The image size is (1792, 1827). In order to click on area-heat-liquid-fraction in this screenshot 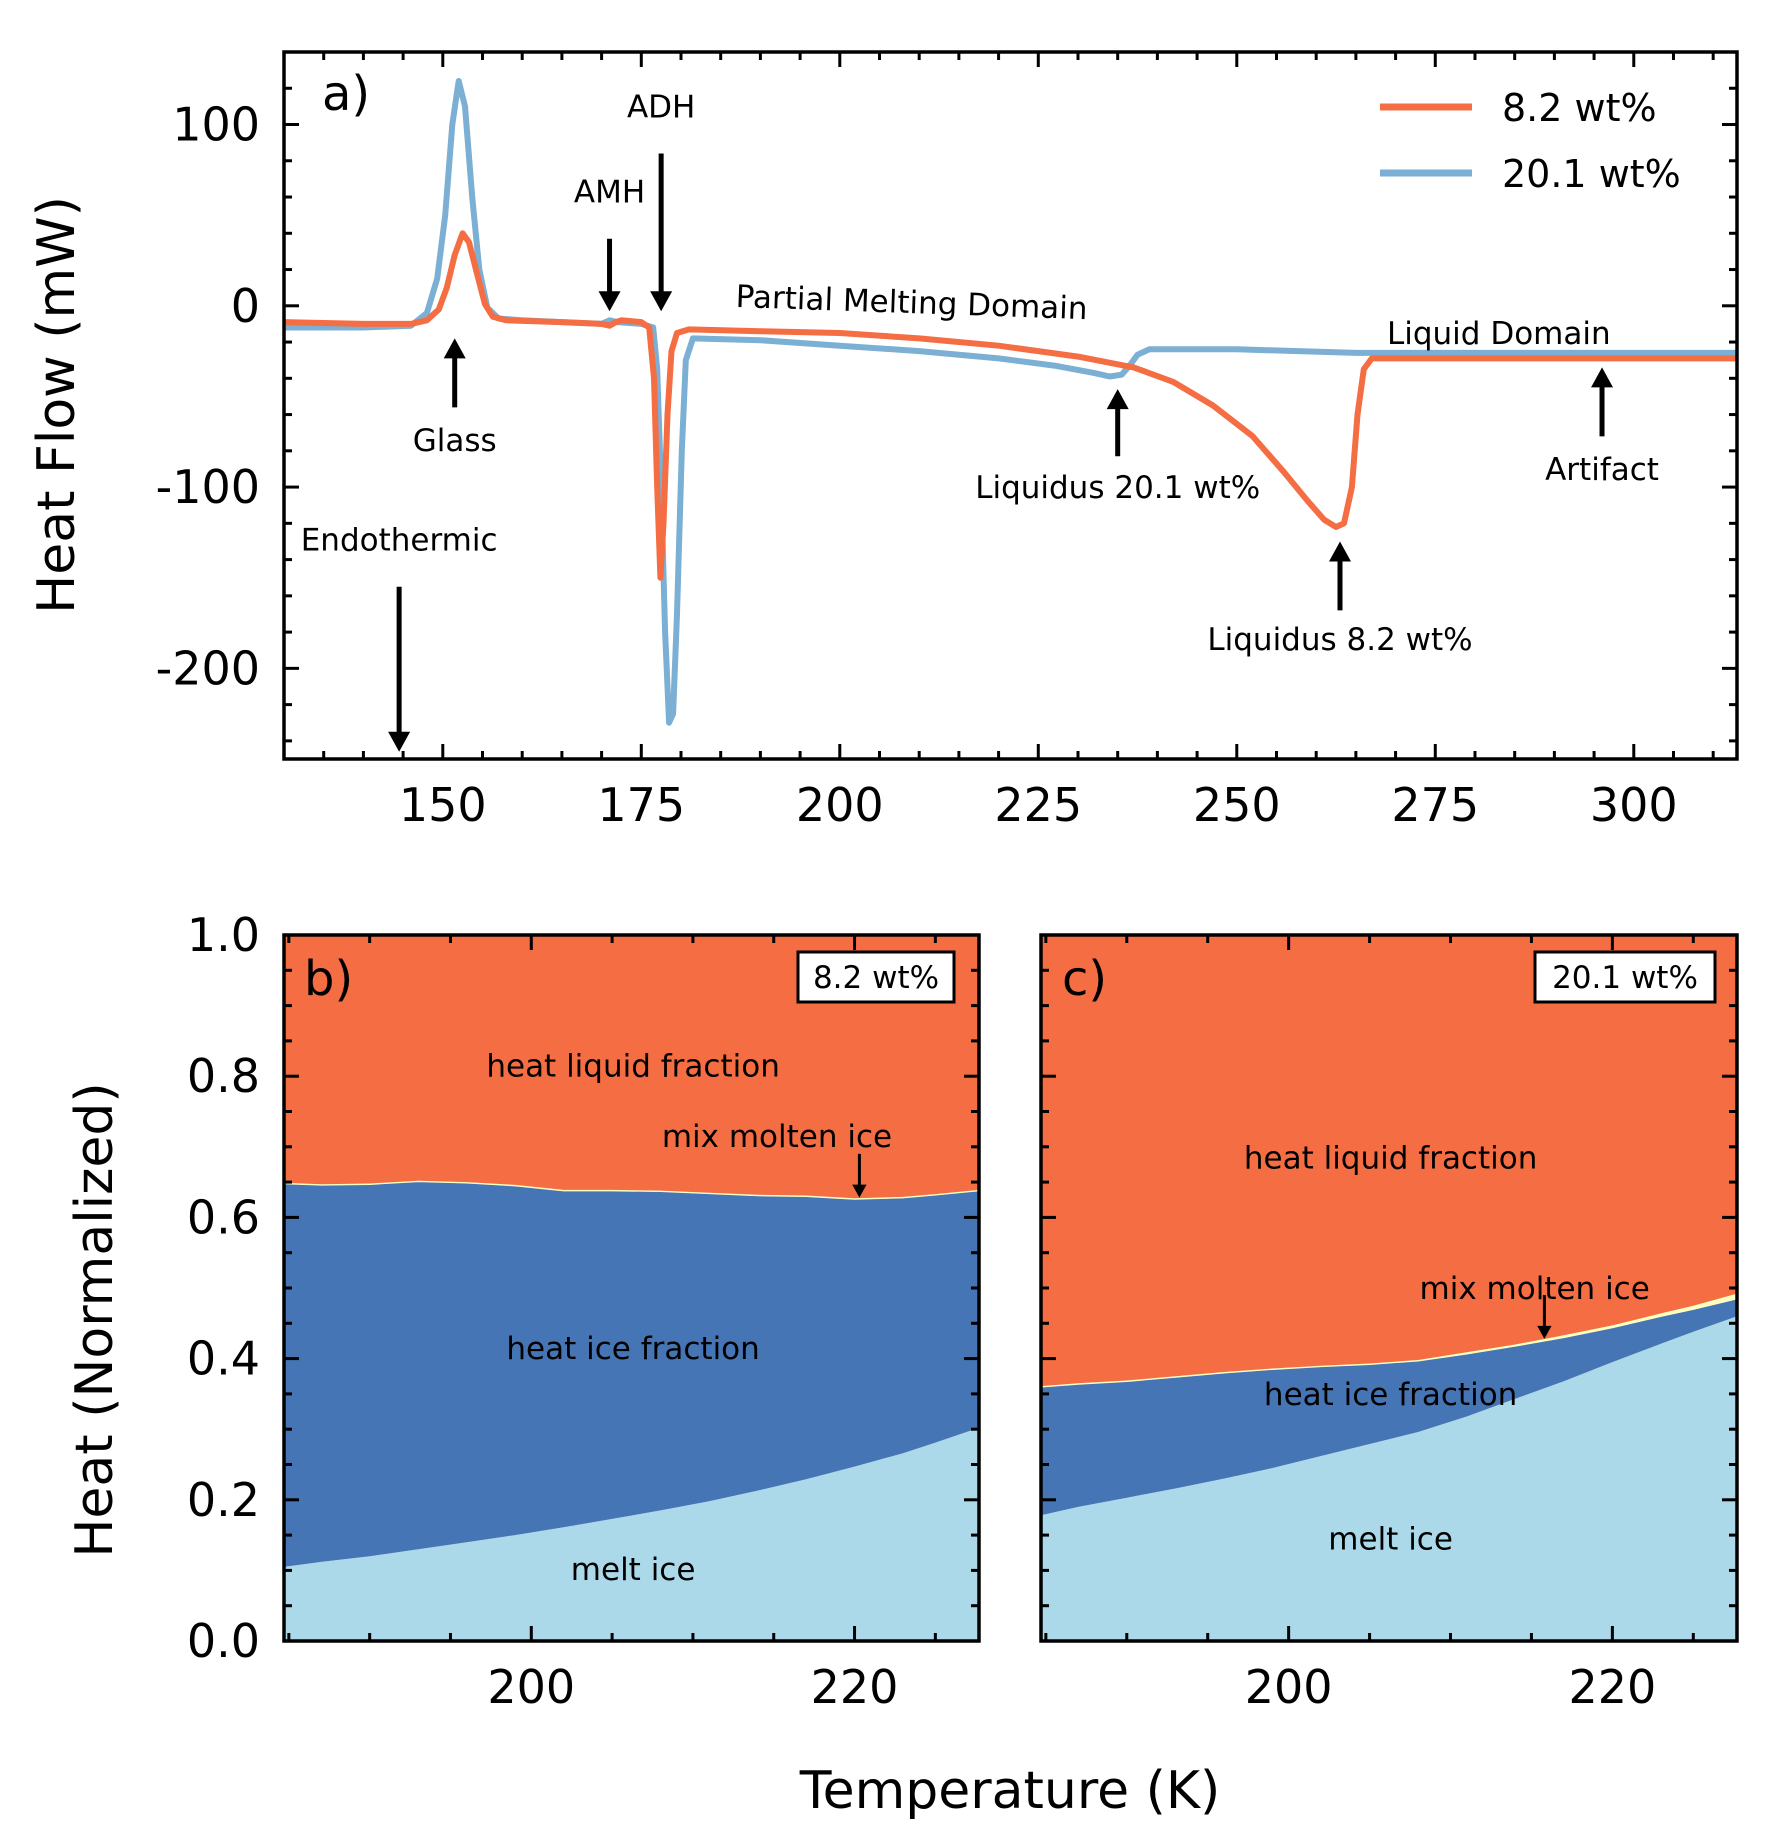, I will do `click(1389, 1161)`.